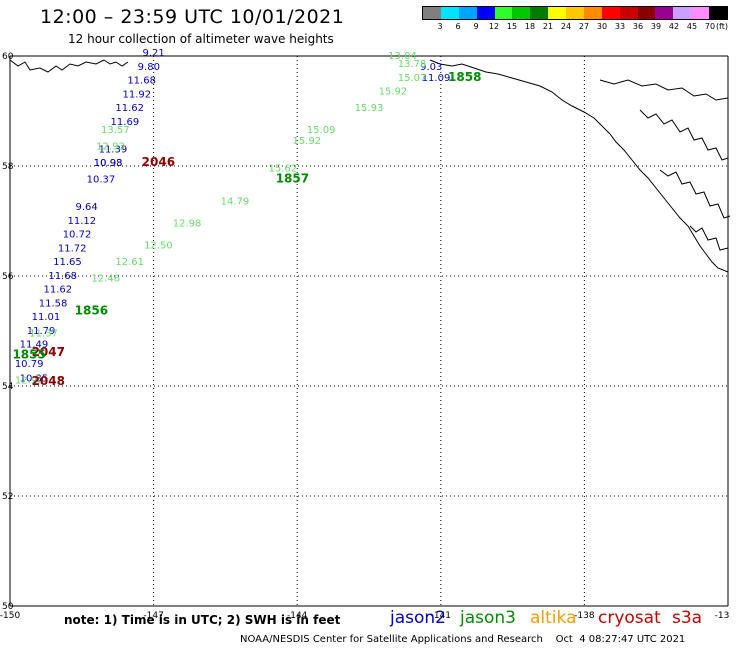 This screenshot has height=650, width=740. Describe the element at coordinates (81, 221) in the screenshot. I see `jason2-swh-reading: 11.12` at that location.